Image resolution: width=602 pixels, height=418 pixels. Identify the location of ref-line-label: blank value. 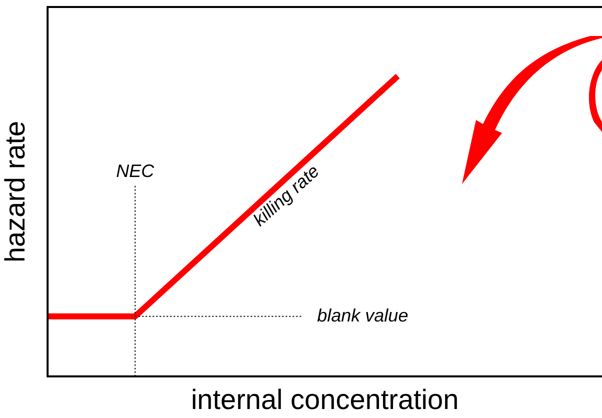
(362, 315).